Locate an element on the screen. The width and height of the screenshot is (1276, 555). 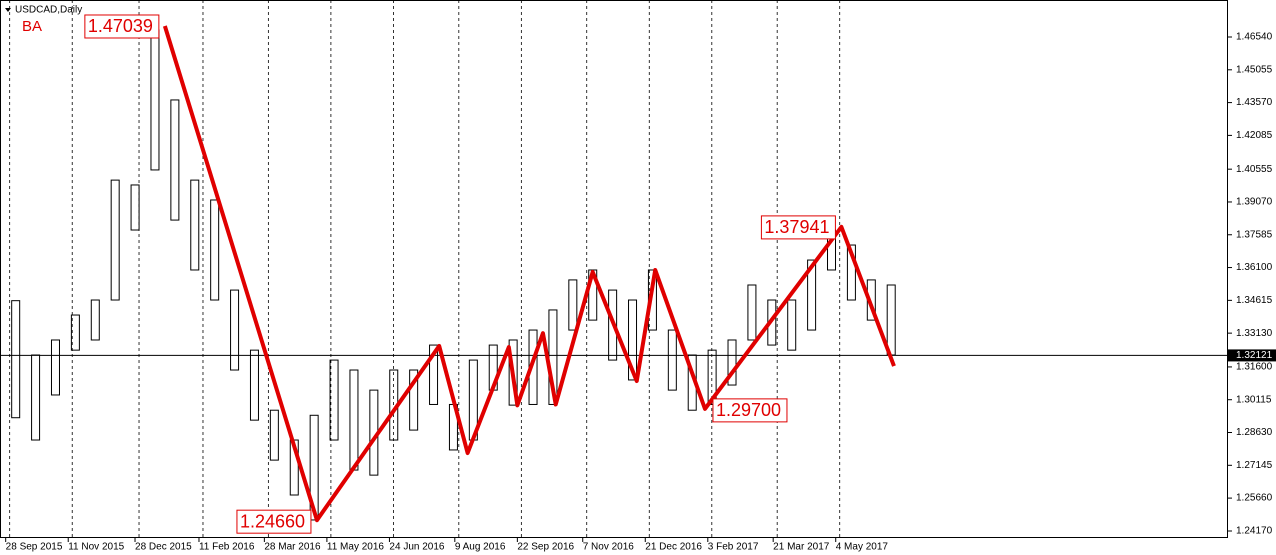
x-tick-label: 11 Nov 2015 is located at coordinates (96, 547).